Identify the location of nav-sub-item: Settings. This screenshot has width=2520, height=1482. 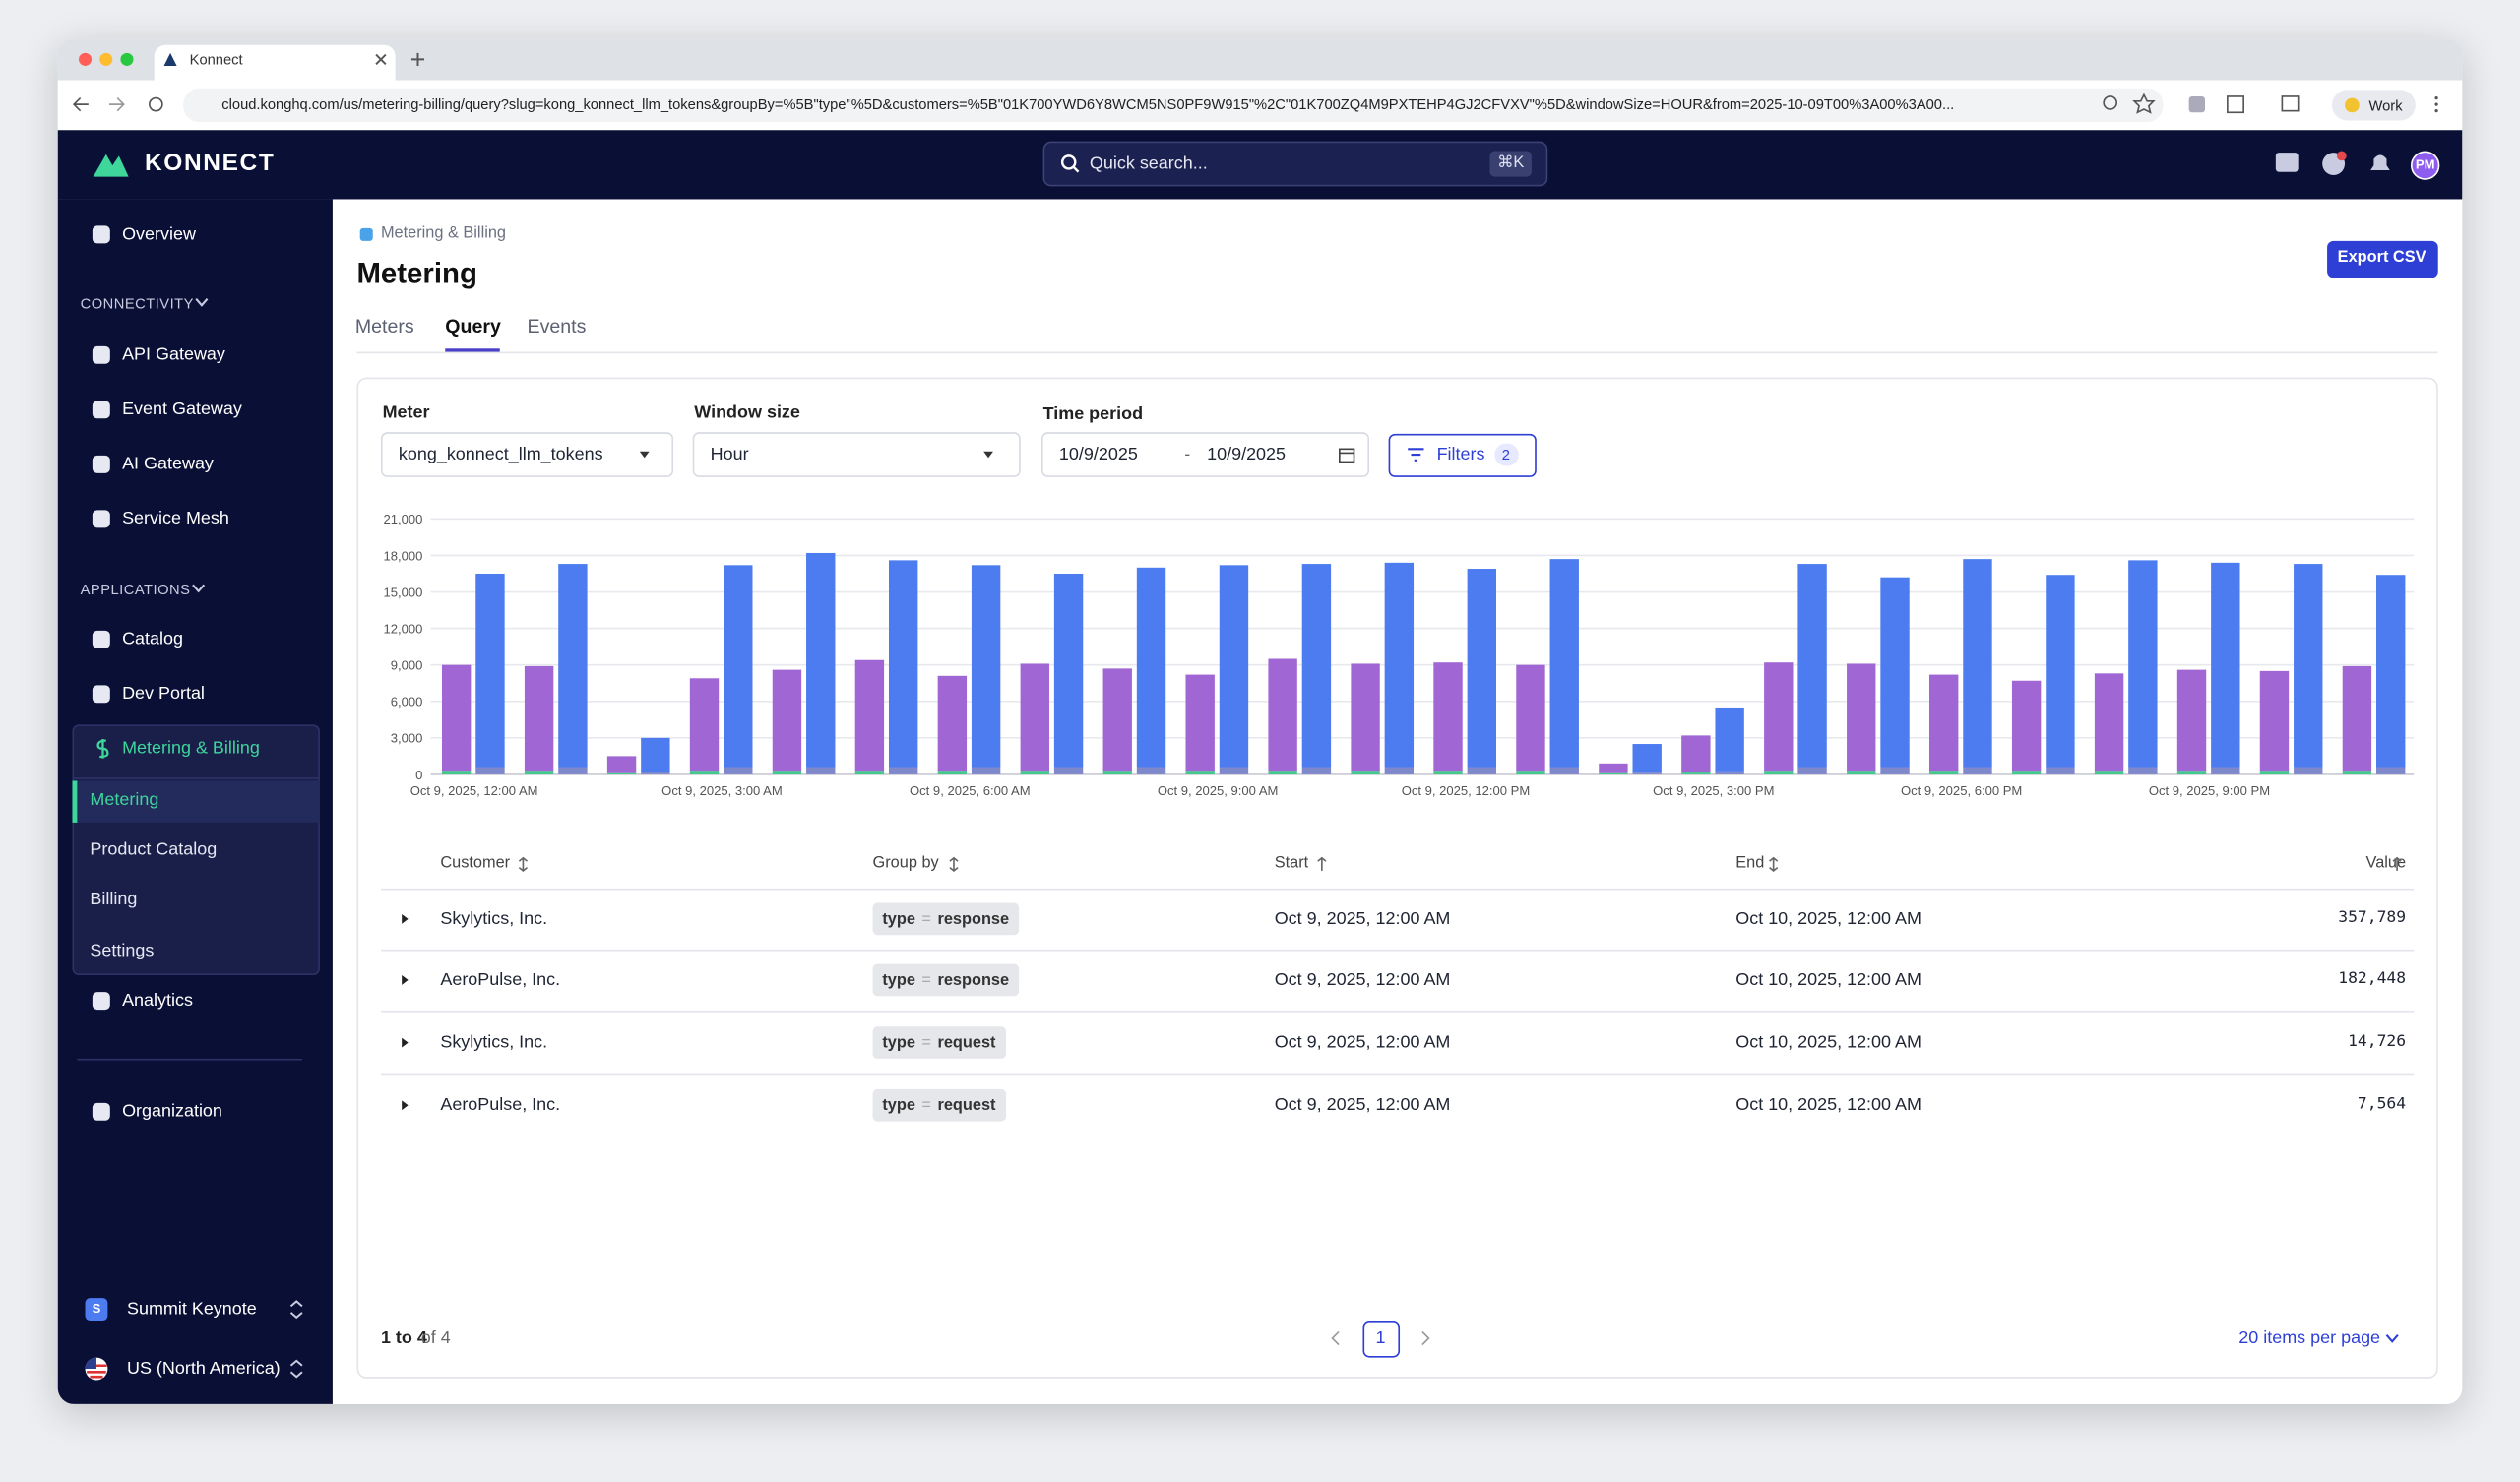
(122, 951).